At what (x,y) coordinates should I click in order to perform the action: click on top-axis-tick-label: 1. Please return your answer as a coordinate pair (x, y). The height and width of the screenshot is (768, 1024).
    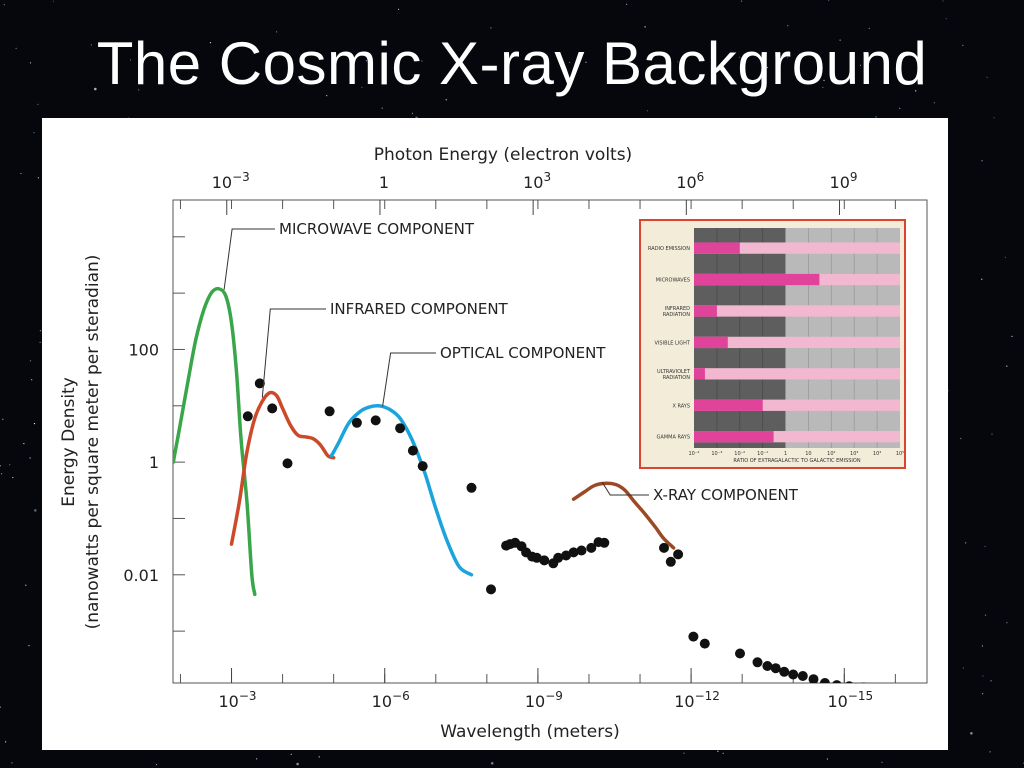
    Looking at the image, I should click on (384, 182).